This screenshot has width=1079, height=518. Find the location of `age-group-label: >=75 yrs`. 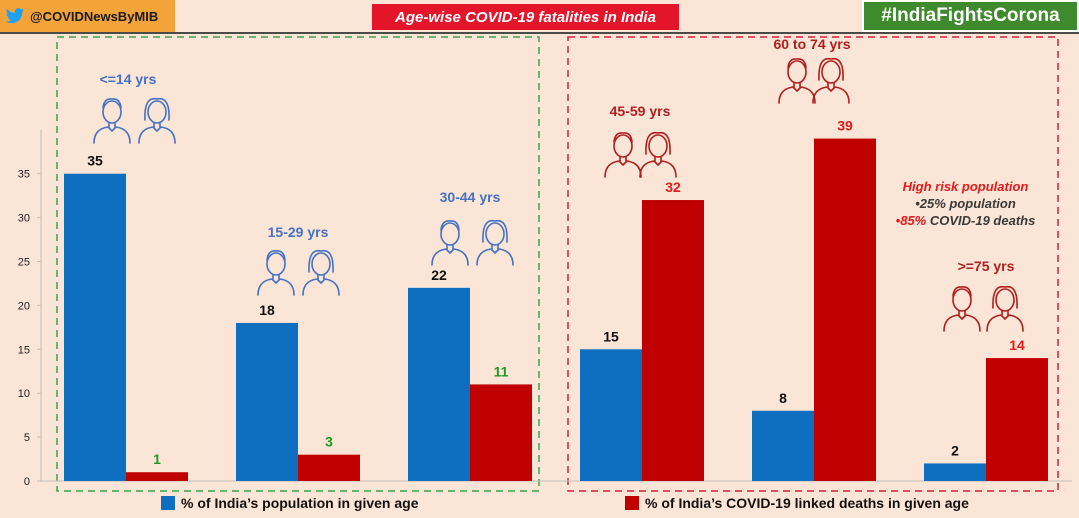

age-group-label: >=75 yrs is located at coordinates (986, 266).